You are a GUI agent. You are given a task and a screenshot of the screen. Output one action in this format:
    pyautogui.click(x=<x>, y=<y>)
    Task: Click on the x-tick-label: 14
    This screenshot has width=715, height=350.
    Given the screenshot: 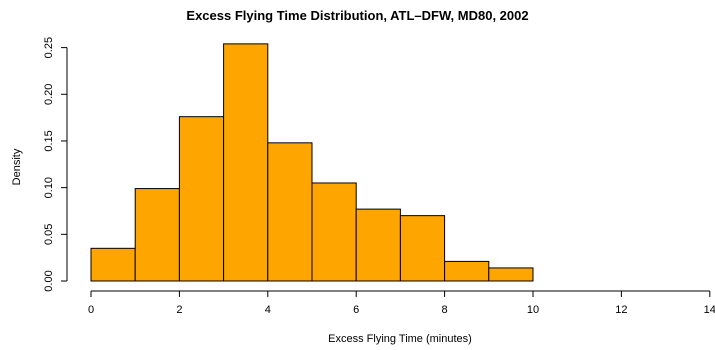 What is the action you would take?
    pyautogui.click(x=709, y=310)
    